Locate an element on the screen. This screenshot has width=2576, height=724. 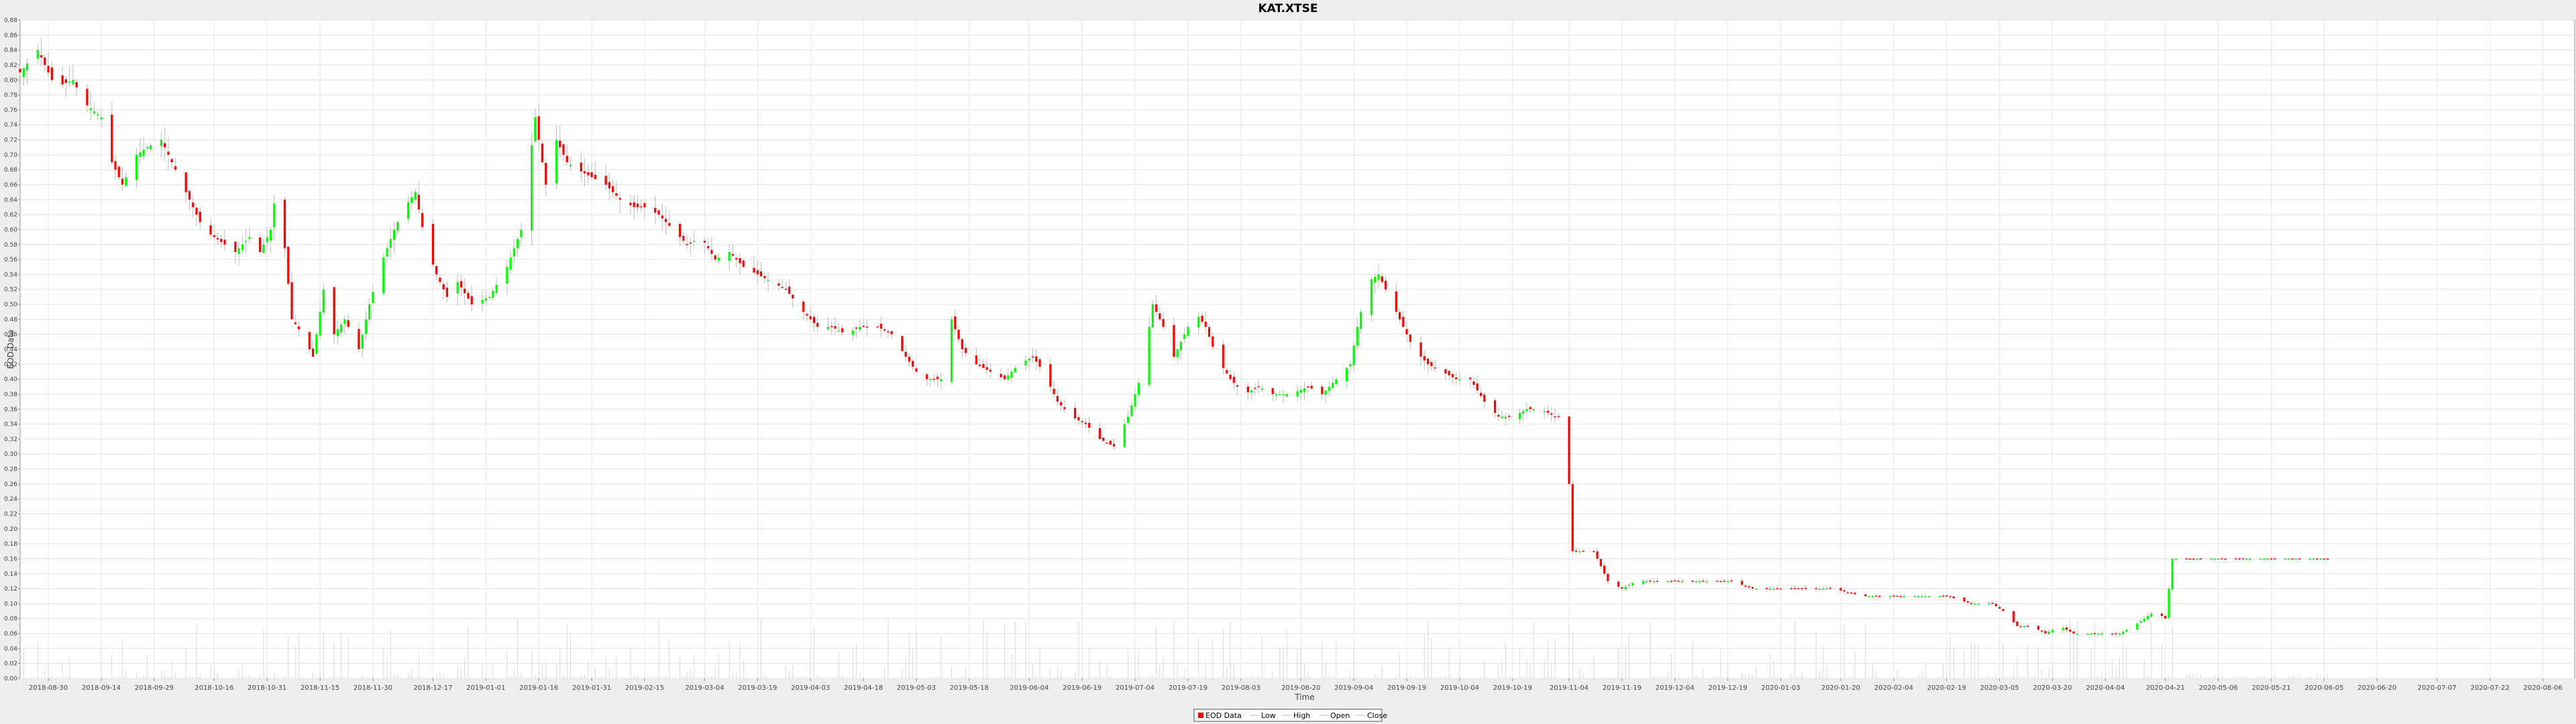
y-tick-label: 0.22 is located at coordinates (10, 514).